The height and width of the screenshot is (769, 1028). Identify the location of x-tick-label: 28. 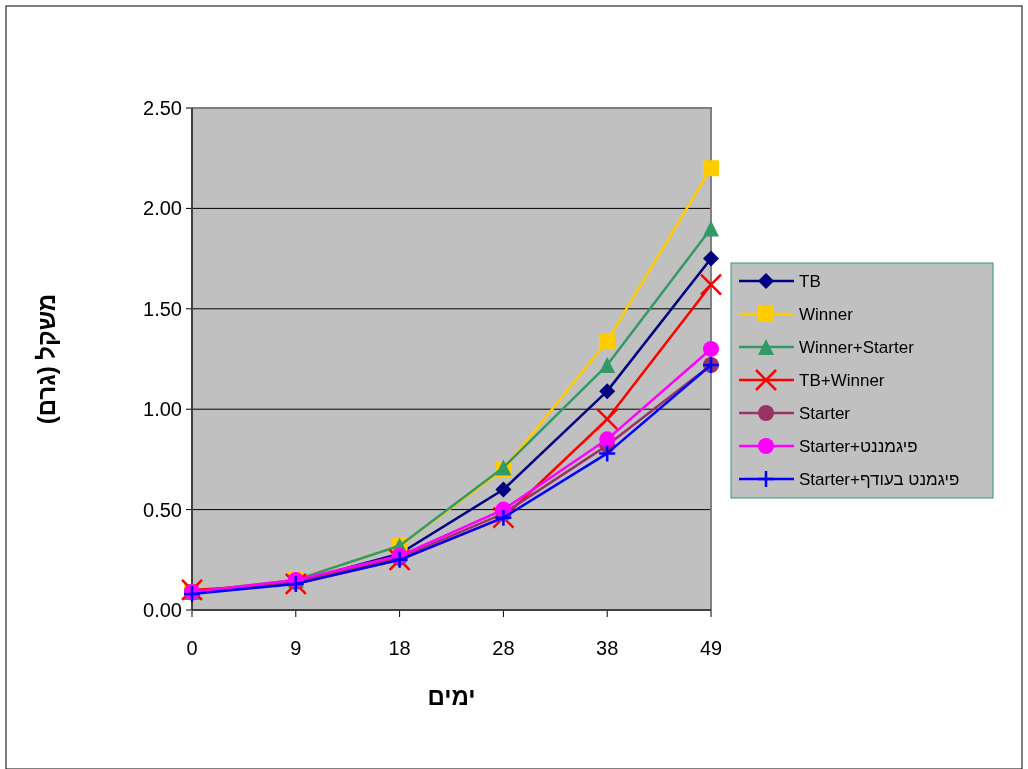
(503, 648).